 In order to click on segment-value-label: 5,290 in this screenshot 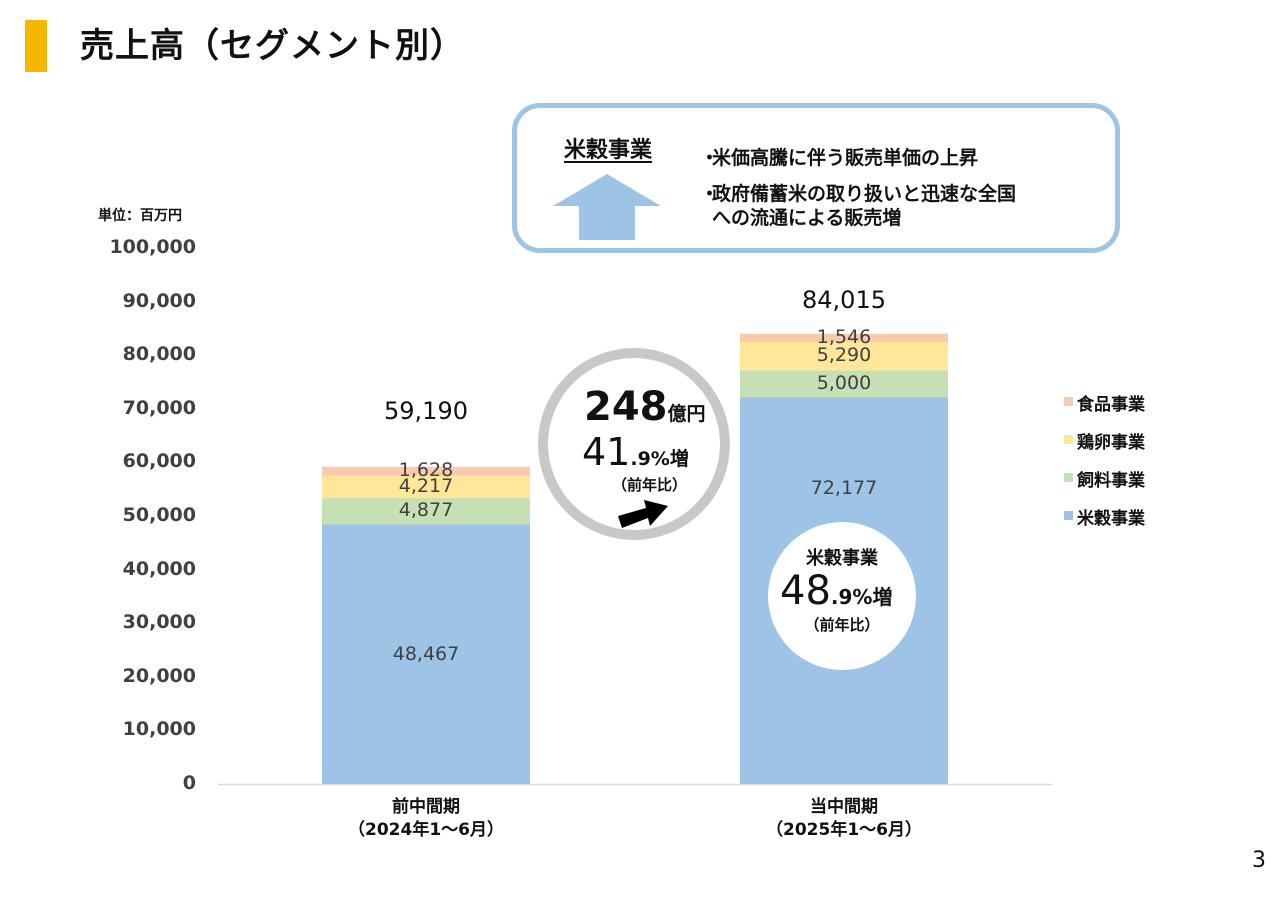, I will do `click(844, 355)`.